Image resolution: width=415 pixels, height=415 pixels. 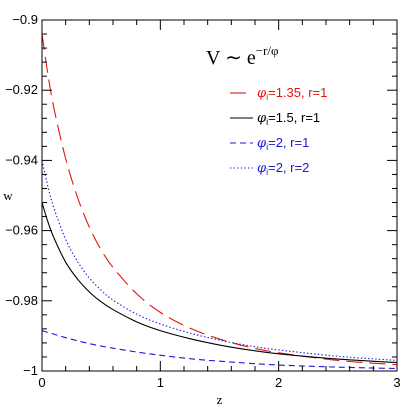 I want to click on y-tick-label: −0.9, so click(x=25, y=19).